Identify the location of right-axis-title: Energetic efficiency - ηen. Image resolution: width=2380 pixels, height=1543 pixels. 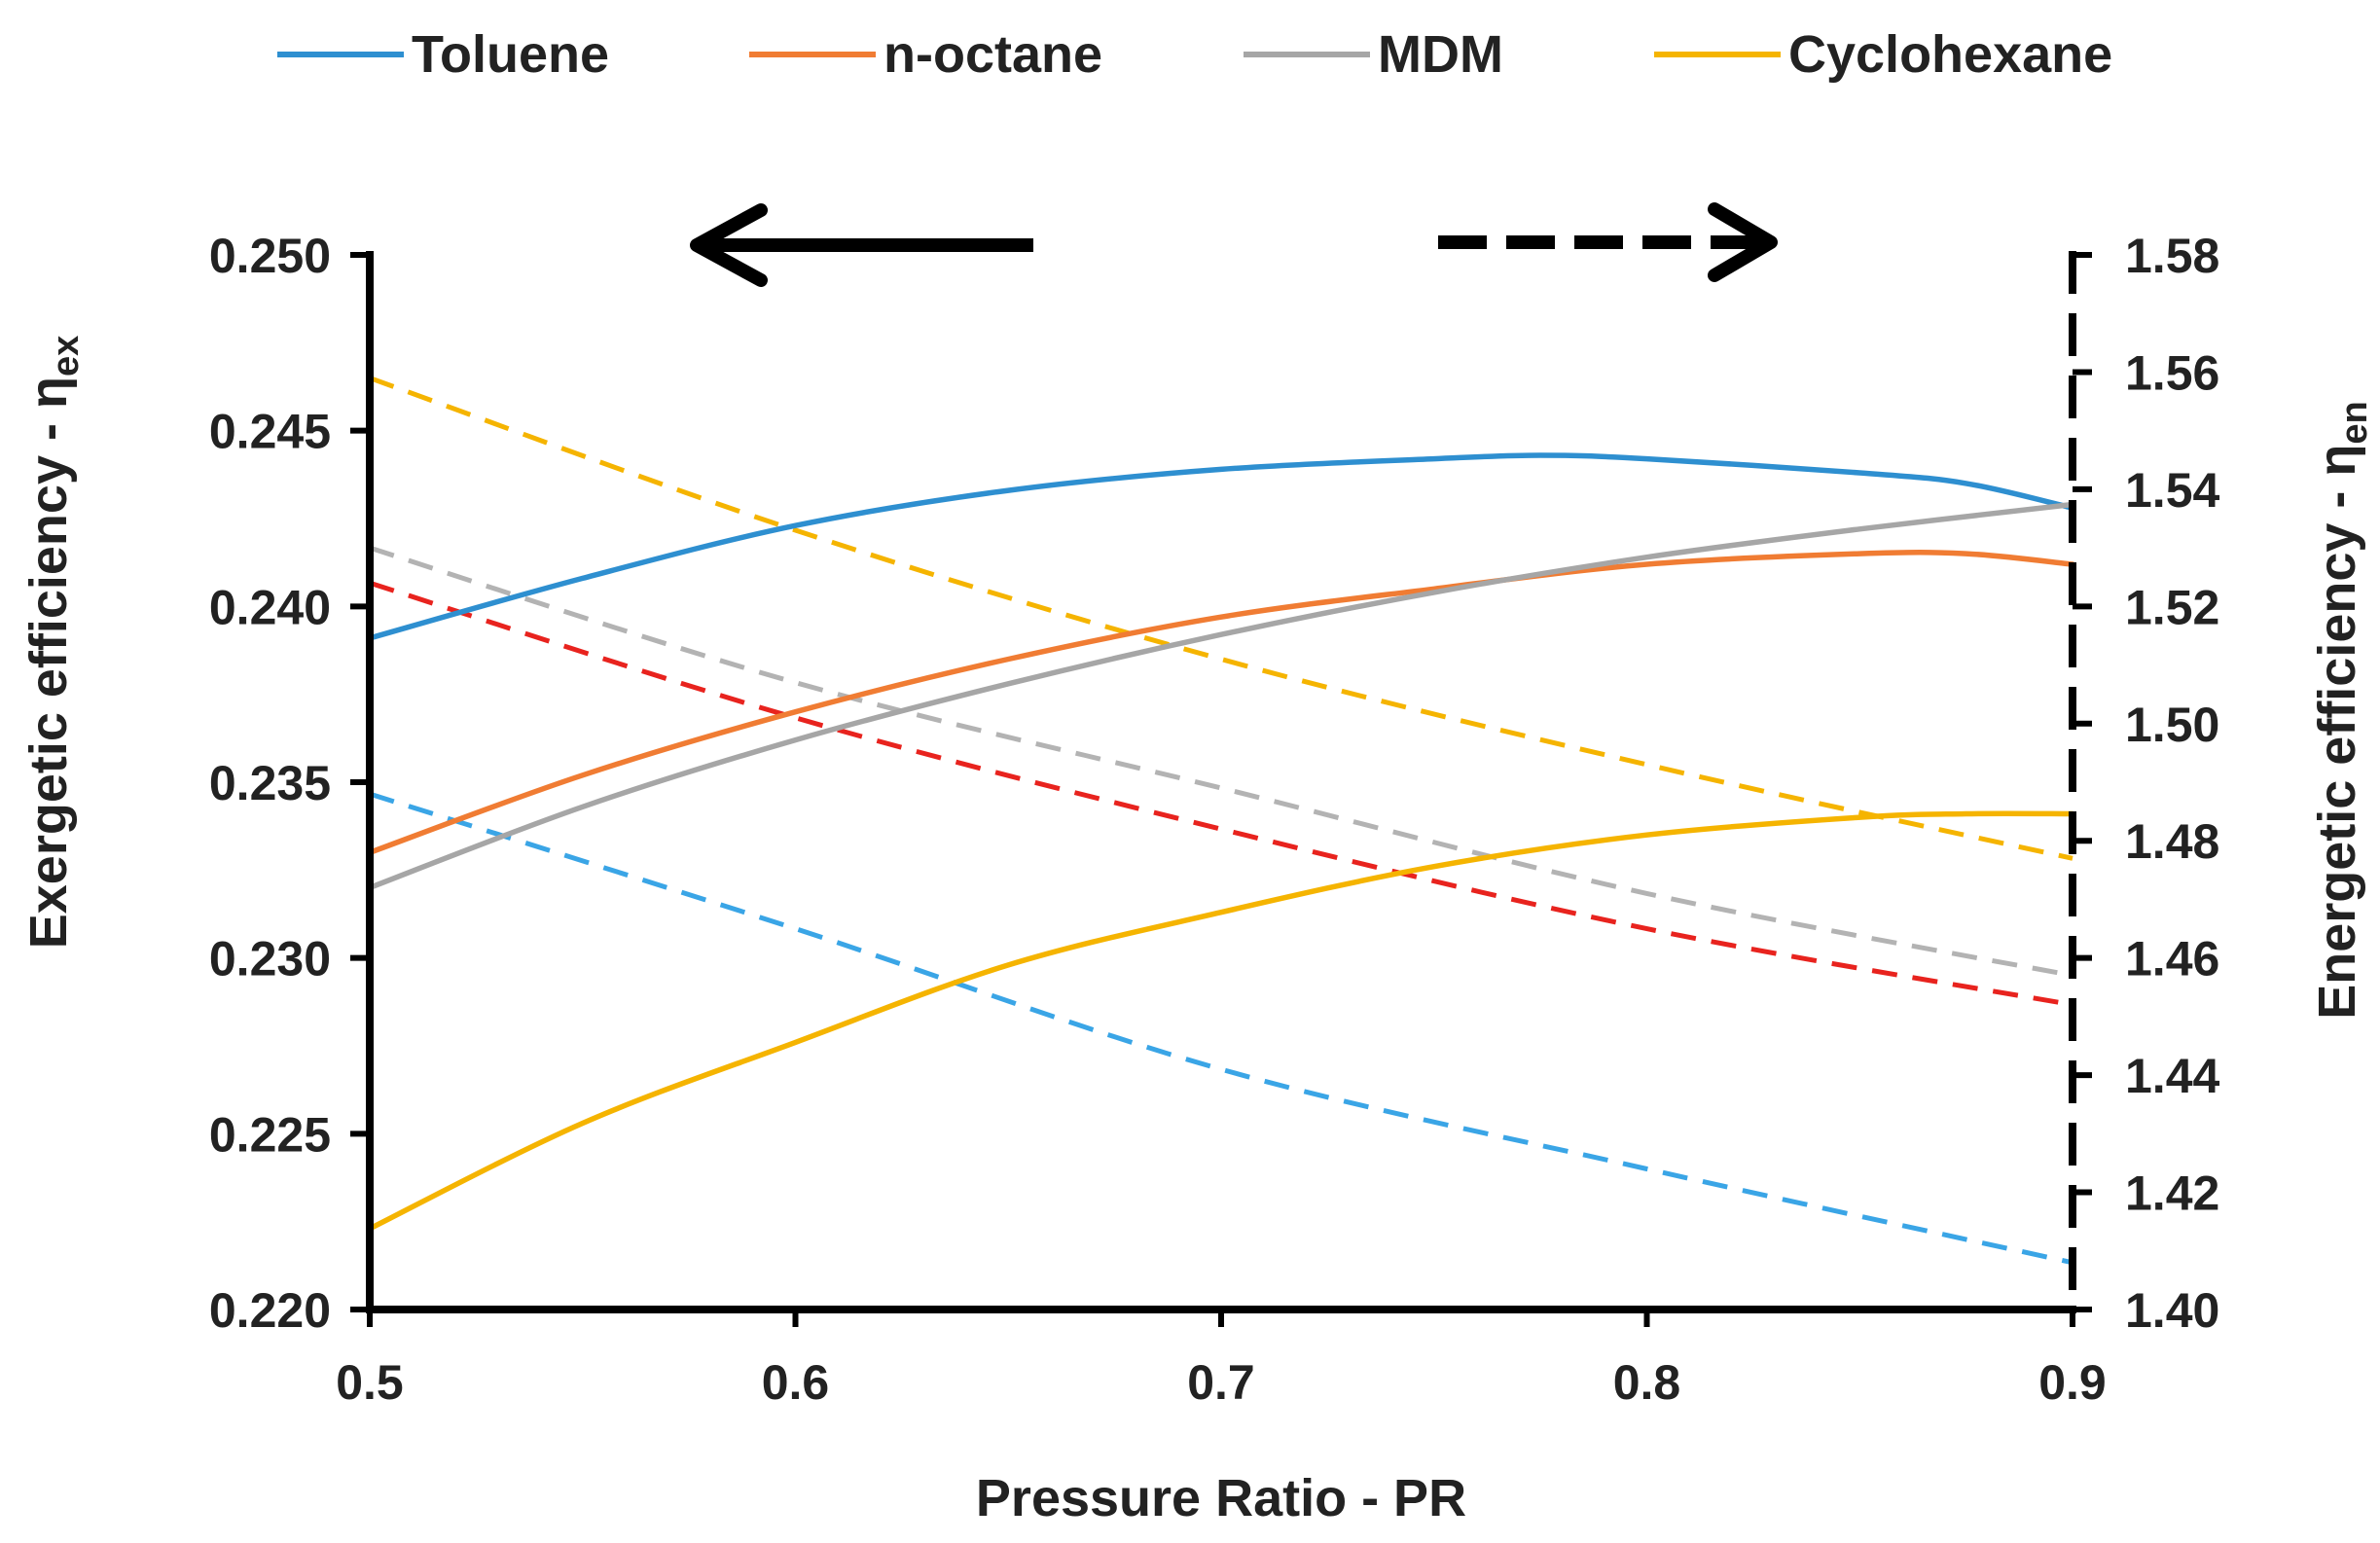
(2341, 710).